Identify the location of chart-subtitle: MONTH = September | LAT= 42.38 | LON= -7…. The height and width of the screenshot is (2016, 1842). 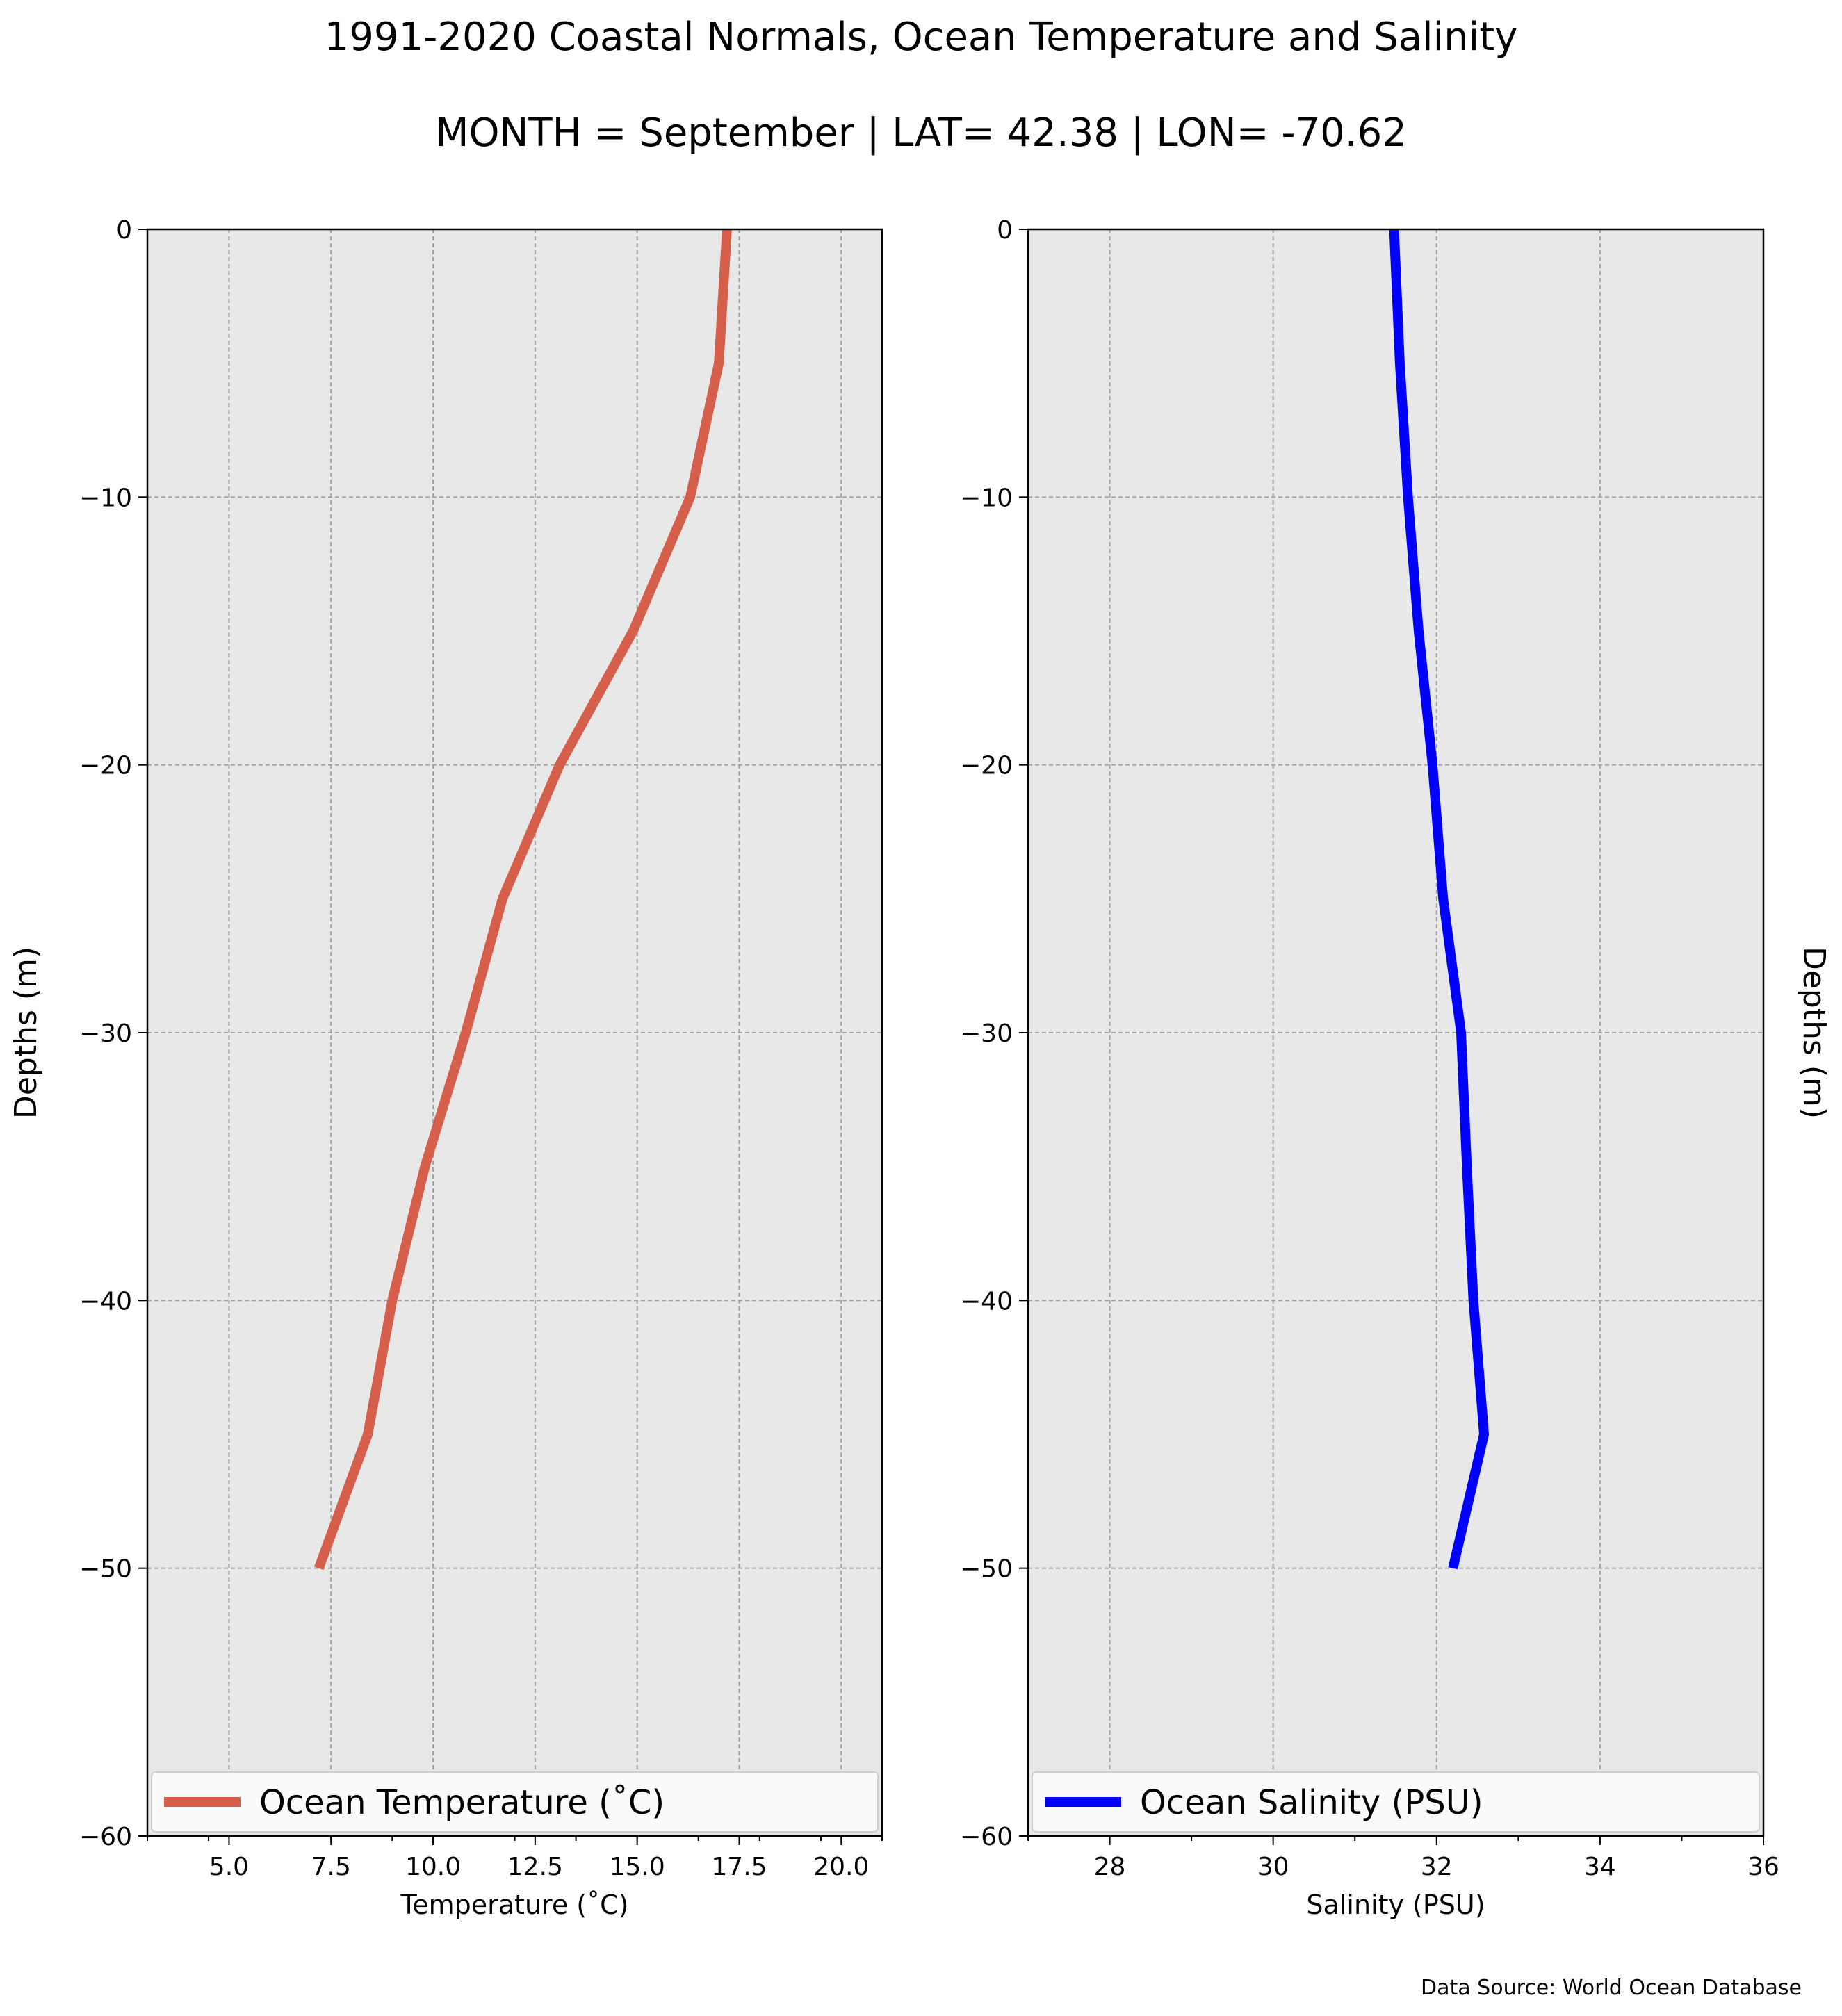
(921, 133).